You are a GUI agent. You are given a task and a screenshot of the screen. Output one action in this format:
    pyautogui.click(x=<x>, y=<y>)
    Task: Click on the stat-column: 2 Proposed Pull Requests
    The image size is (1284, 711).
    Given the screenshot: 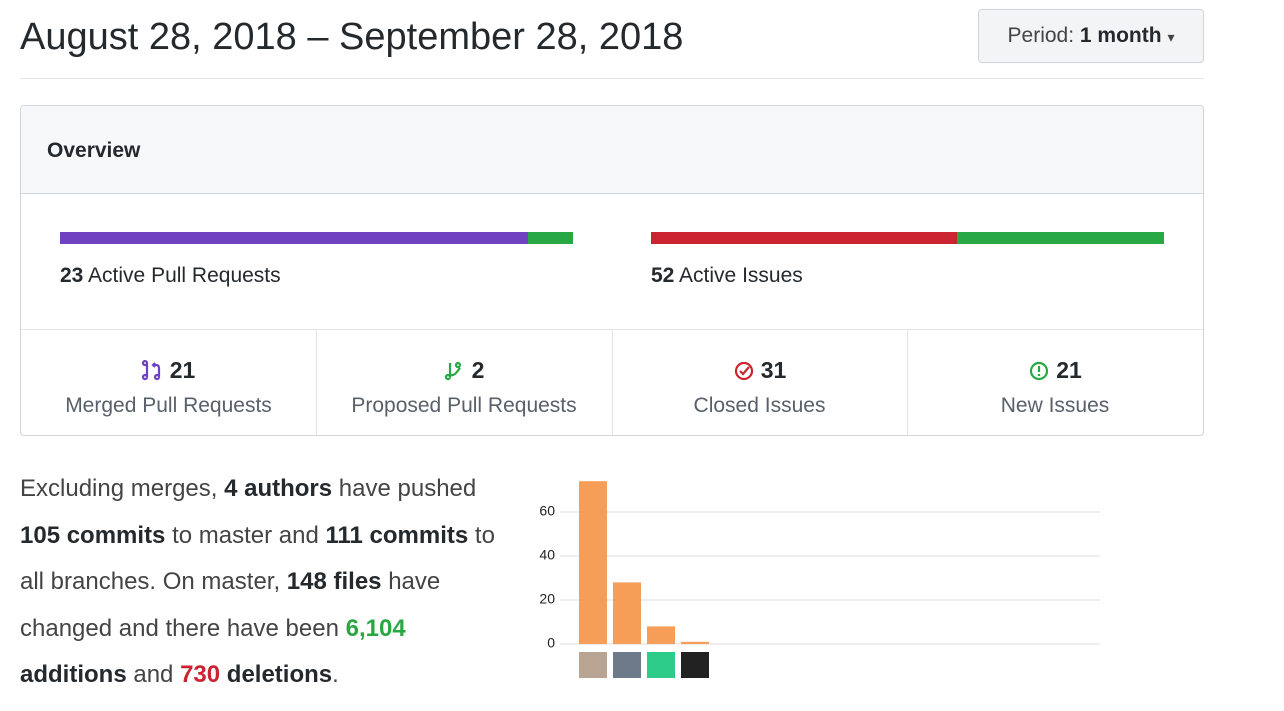 What is the action you would take?
    pyautogui.click(x=465, y=382)
    